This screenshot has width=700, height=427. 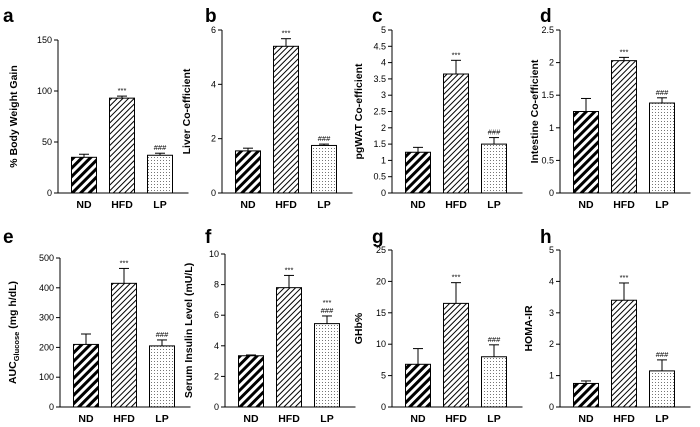 I want to click on panel-letter: a, so click(x=8, y=16).